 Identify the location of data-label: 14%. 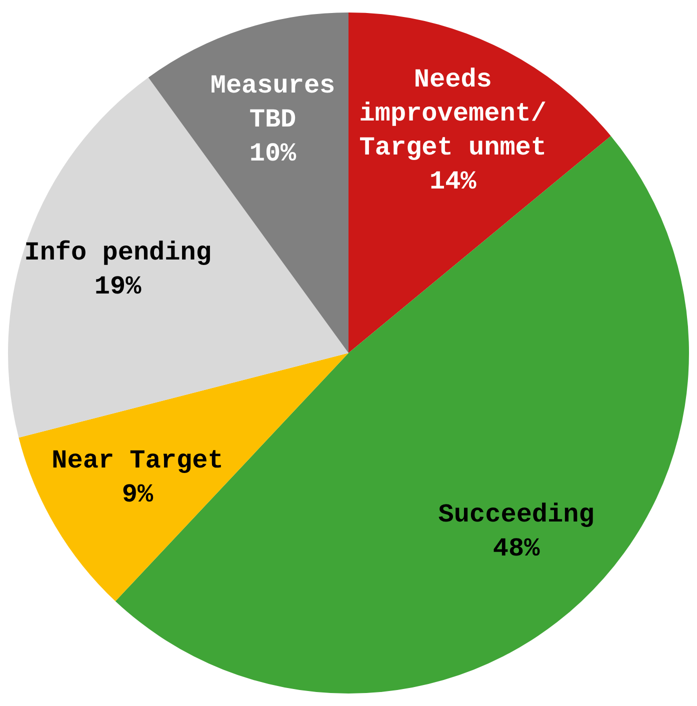
(453, 181).